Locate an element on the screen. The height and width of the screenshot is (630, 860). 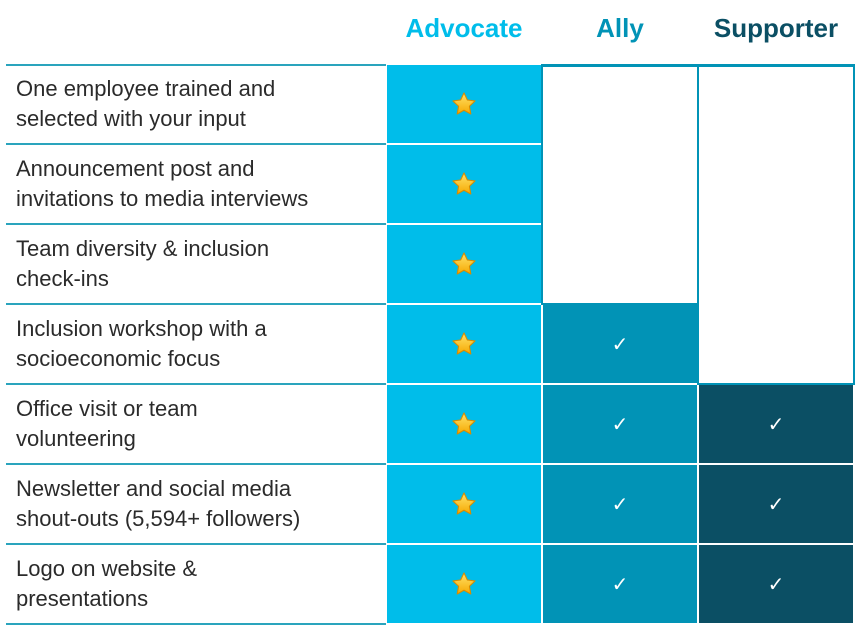
benefit-label: Team diversity & inclusion check-ins is located at coordinates (143, 263).